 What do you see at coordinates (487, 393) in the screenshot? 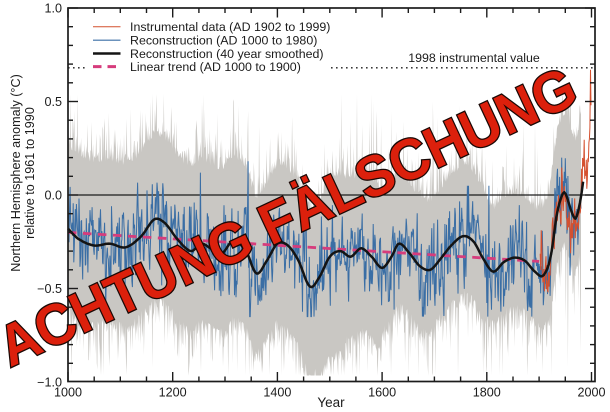
I see `svg-text: 1800` at bounding box center [487, 393].